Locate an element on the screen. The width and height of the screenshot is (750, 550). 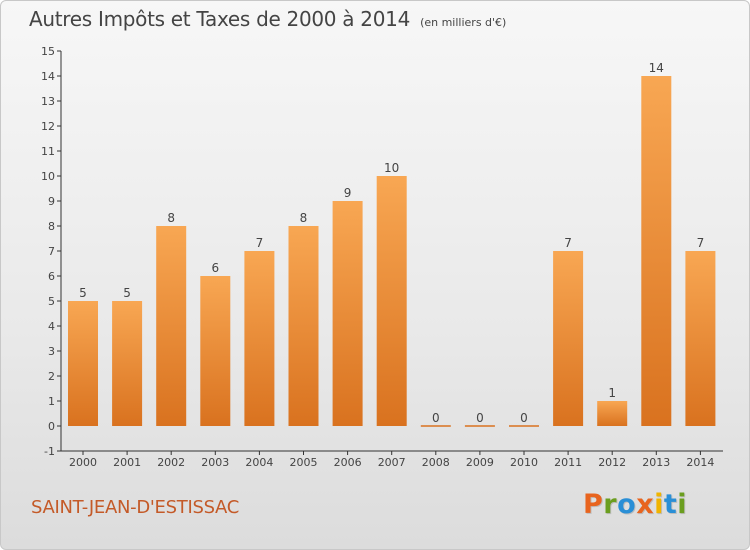
y-tick-label: 6 is located at coordinates (51, 276).